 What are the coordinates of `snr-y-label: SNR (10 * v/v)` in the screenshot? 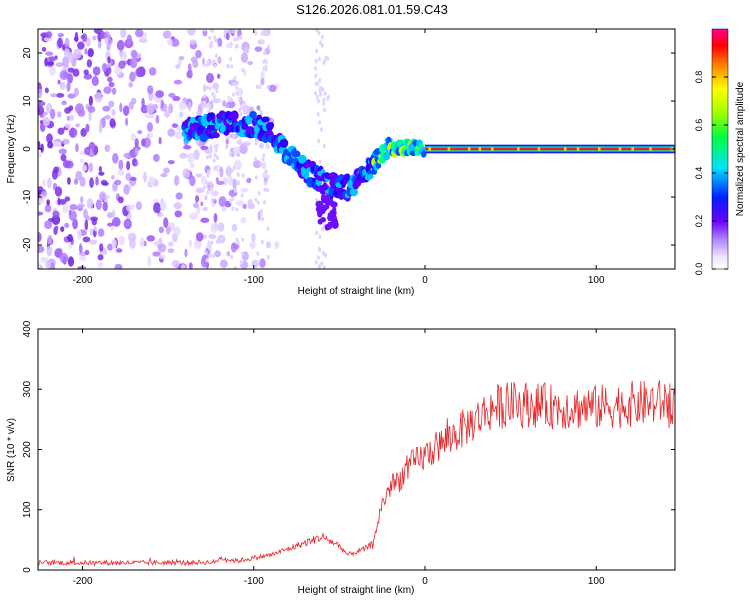 It's located at (11, 450).